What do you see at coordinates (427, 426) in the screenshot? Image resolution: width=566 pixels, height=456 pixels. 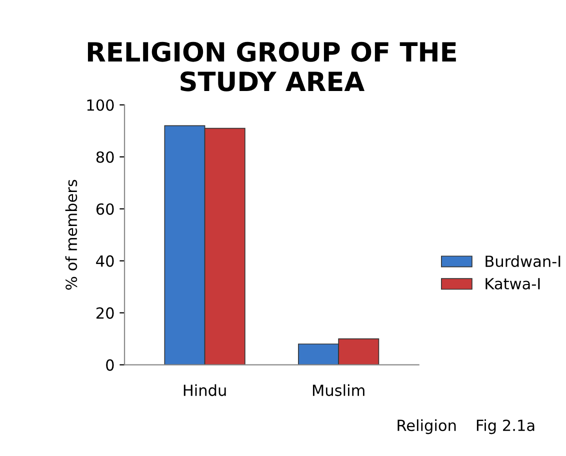 I see `x-axis-title: Religion` at bounding box center [427, 426].